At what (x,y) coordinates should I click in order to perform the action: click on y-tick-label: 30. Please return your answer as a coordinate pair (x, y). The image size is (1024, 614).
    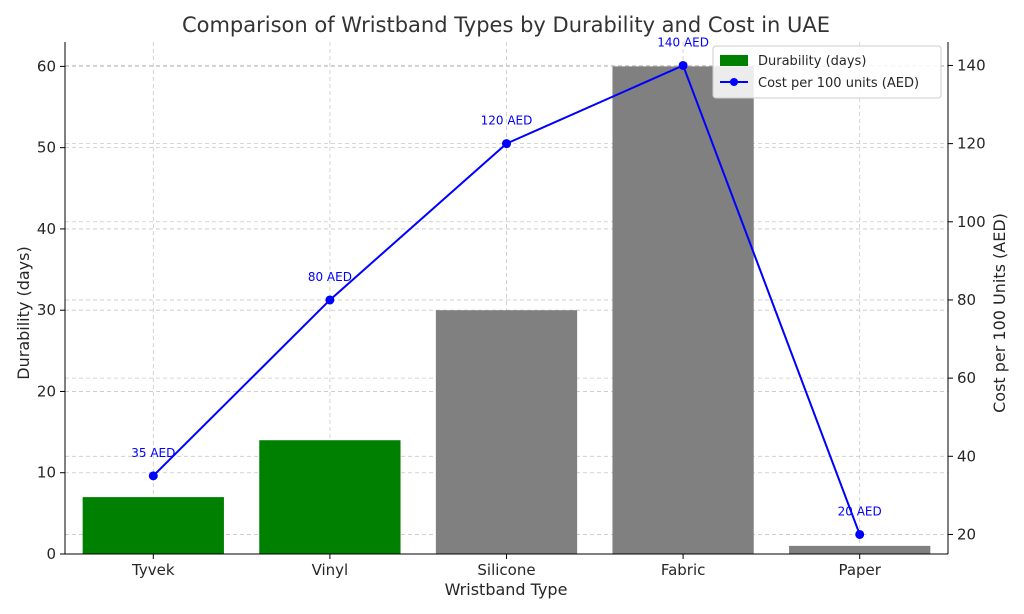
    Looking at the image, I should click on (46, 310).